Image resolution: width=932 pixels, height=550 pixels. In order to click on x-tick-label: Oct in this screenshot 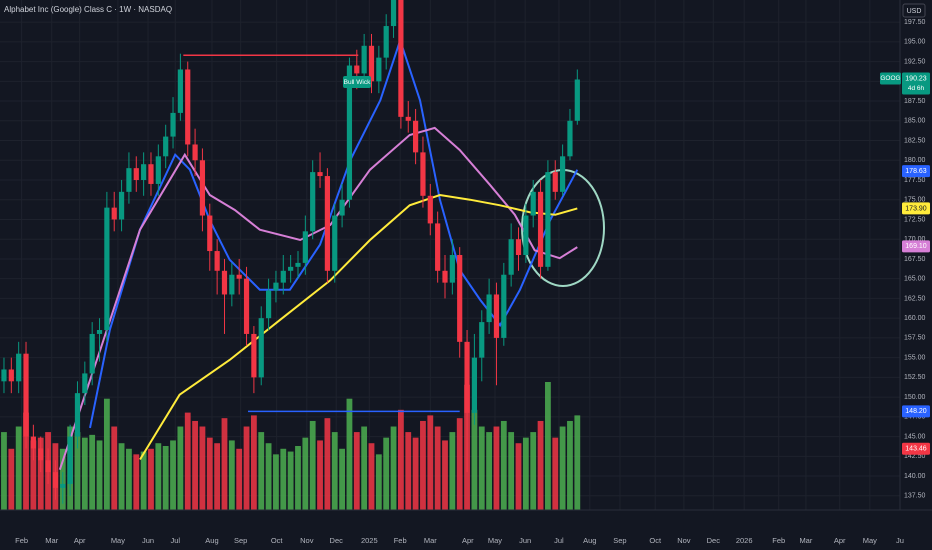, I will do `click(277, 540)`.